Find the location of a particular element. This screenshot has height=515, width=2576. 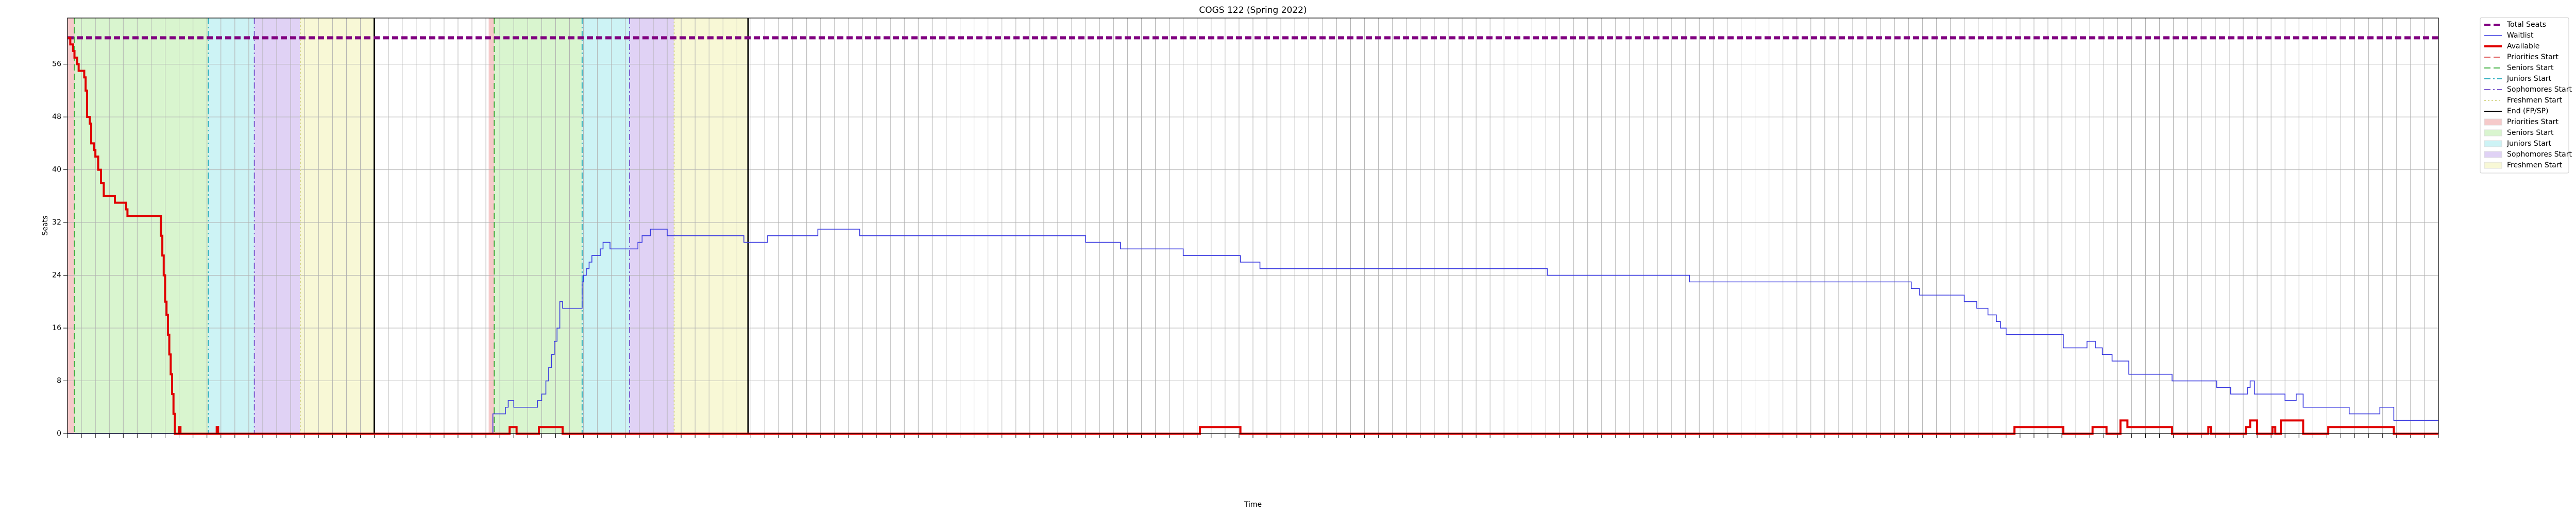

legend-label: Waitlist is located at coordinates (2520, 35).